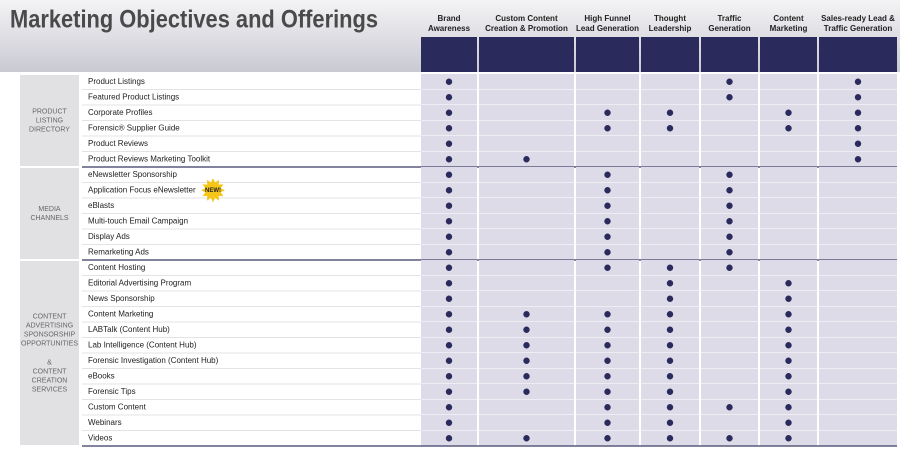  I want to click on column-header: Traffic, so click(729, 18).